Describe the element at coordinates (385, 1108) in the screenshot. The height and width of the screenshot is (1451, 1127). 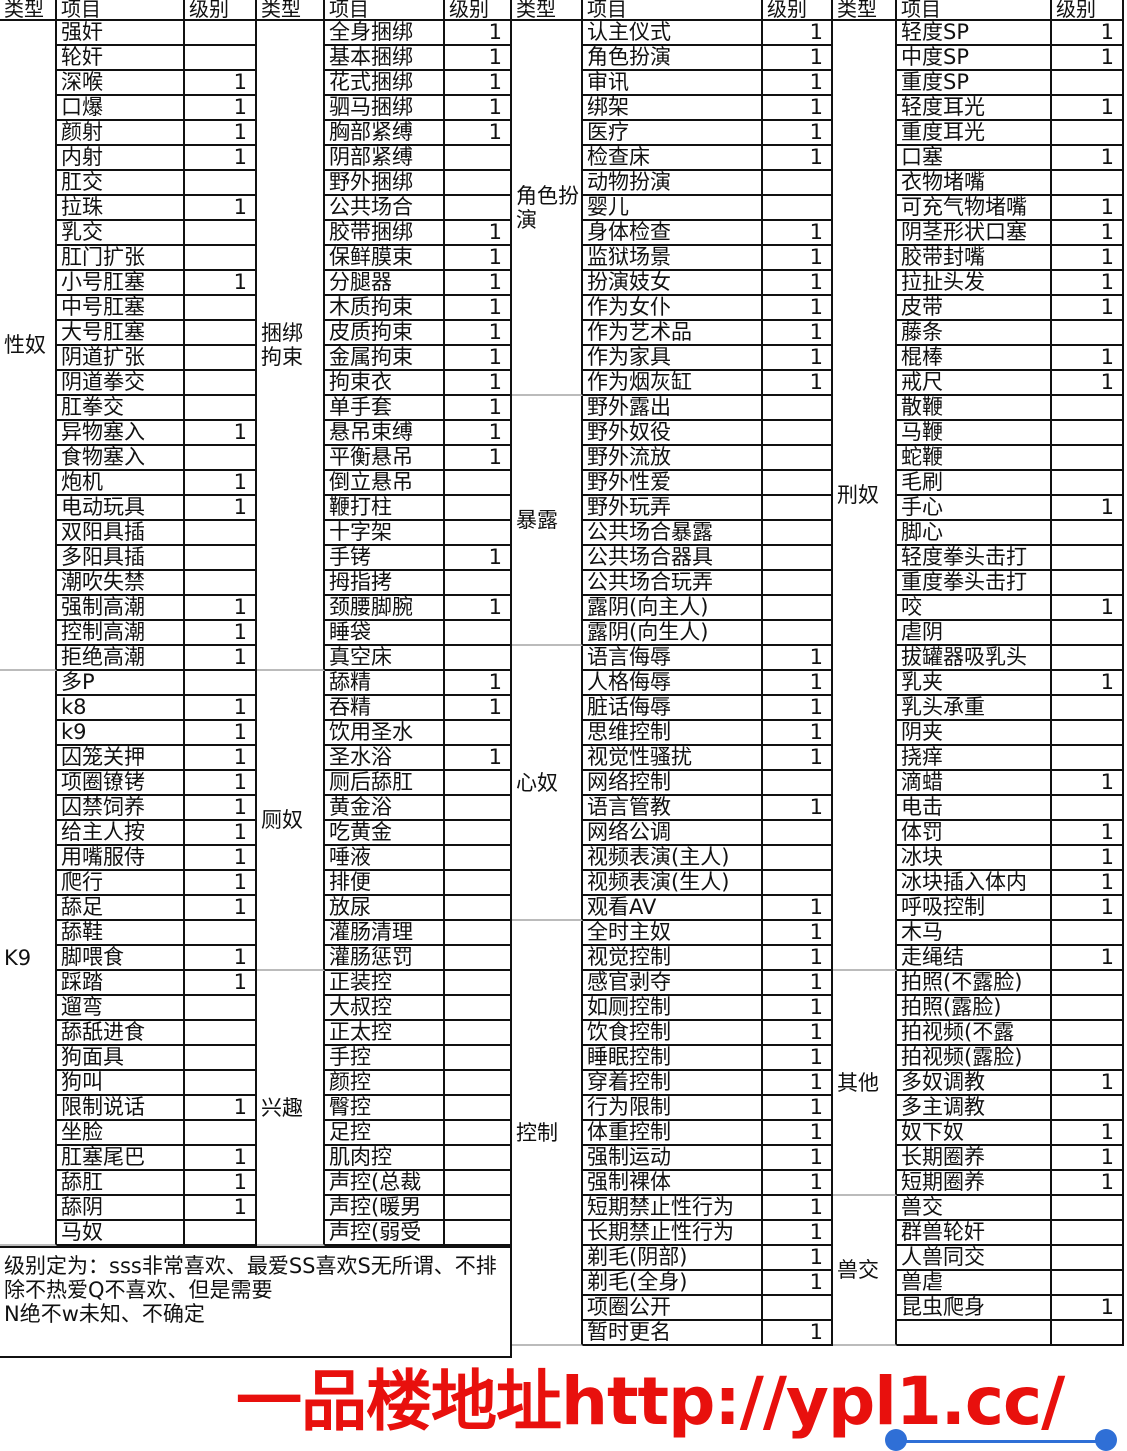
I see `table-row-item: 臀控` at that location.